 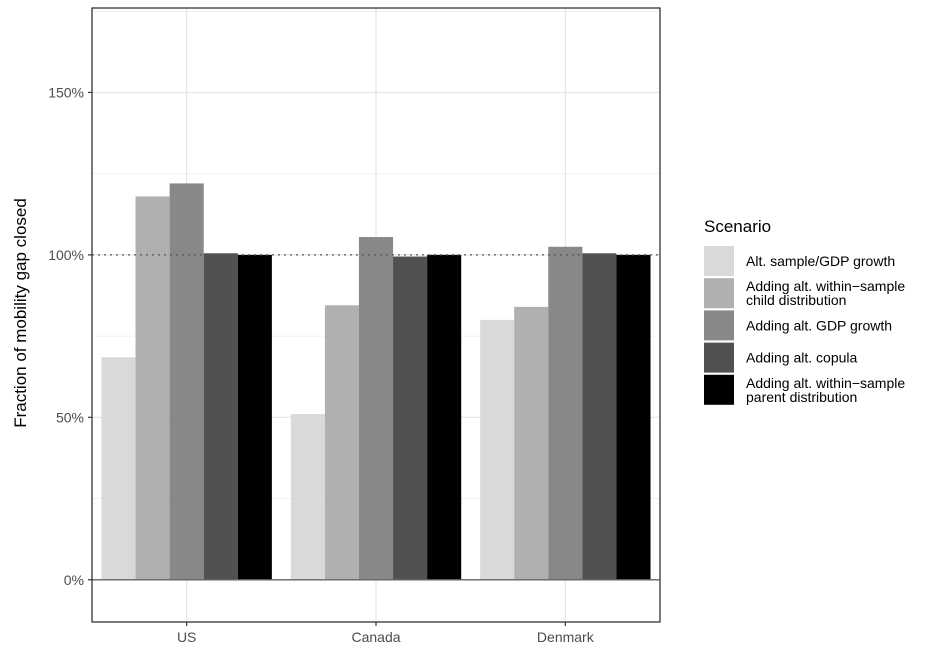 I want to click on legend-label: Adding alt. GDP growth, so click(x=819, y=325).